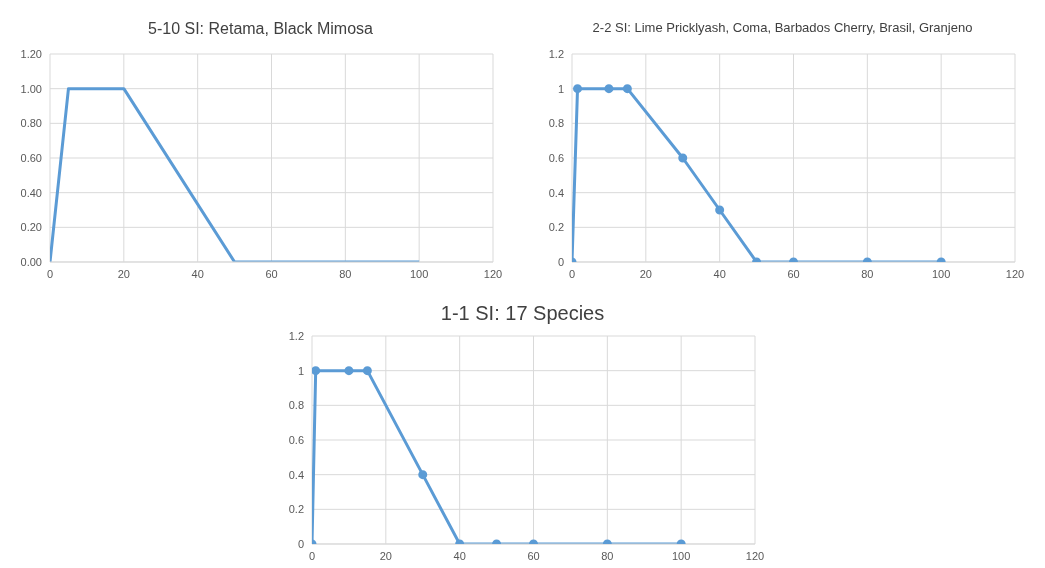 The image size is (1045, 568). I want to click on y-tick-label: 1.00, so click(31, 88).